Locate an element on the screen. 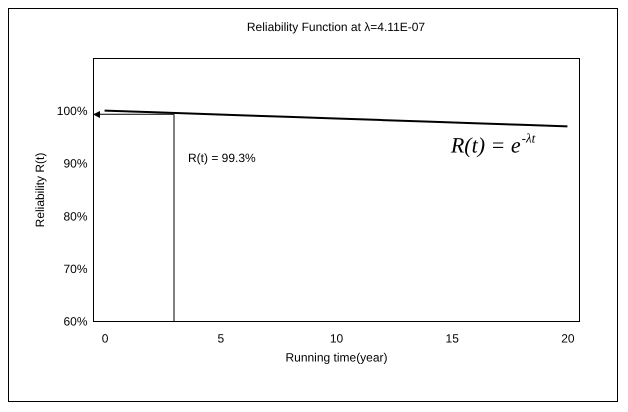  y-tick-label: 90% is located at coordinates (75, 163).